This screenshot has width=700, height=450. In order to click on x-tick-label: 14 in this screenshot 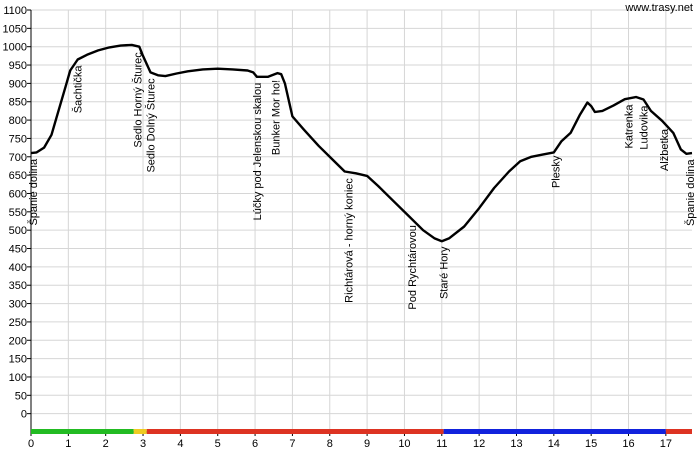, I will do `click(554, 444)`.